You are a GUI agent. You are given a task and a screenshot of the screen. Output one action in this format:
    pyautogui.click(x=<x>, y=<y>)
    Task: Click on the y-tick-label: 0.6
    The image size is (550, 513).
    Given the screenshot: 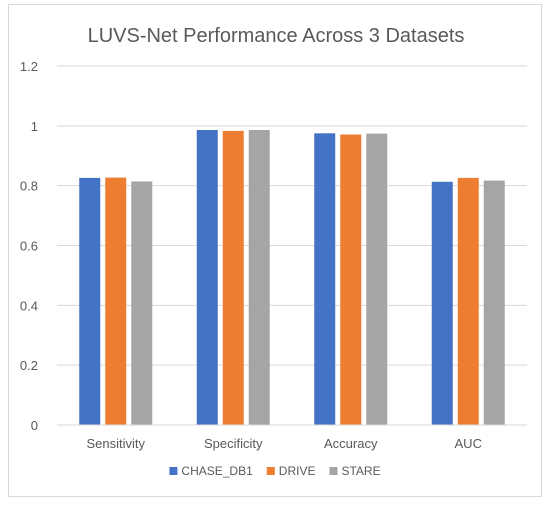 What is the action you would take?
    pyautogui.click(x=29, y=246)
    